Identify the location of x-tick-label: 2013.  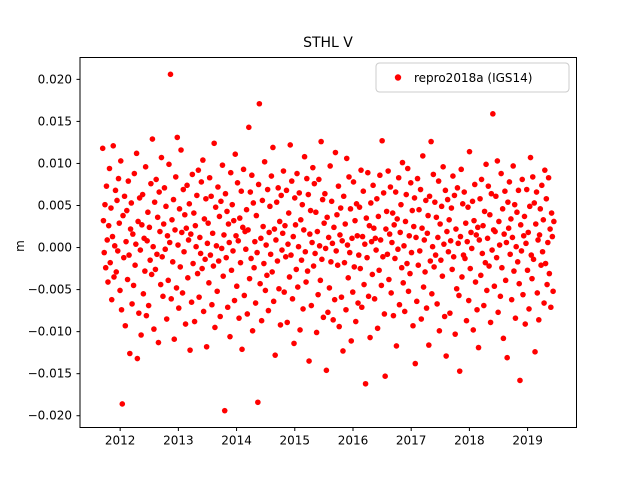
(178, 441).